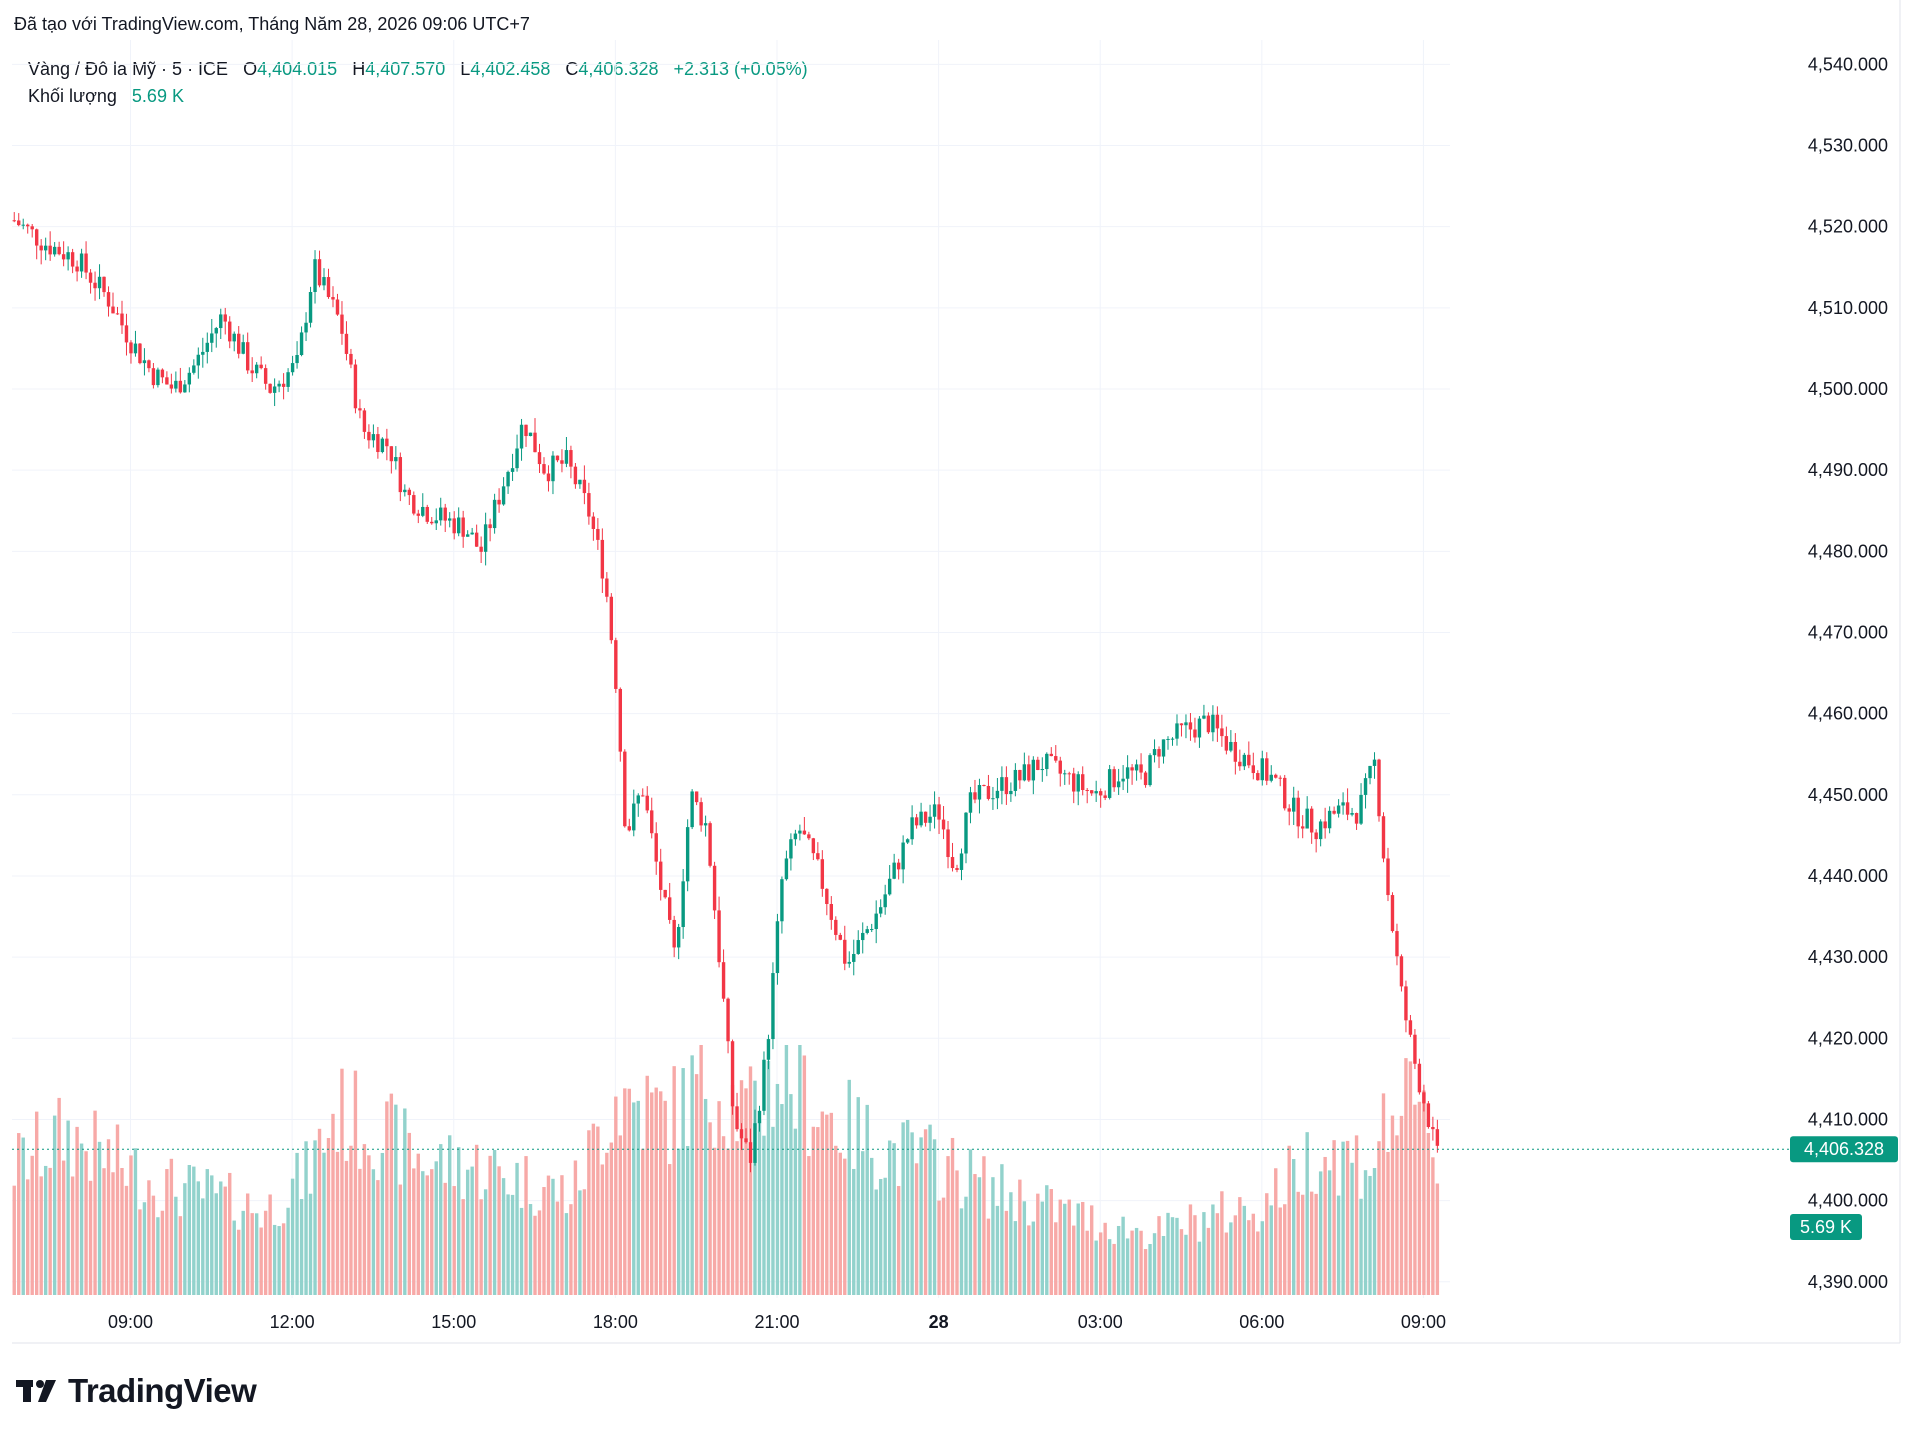  Describe the element at coordinates (136, 1391) in the screenshot. I see `tradingview-logo: TradingView` at that location.